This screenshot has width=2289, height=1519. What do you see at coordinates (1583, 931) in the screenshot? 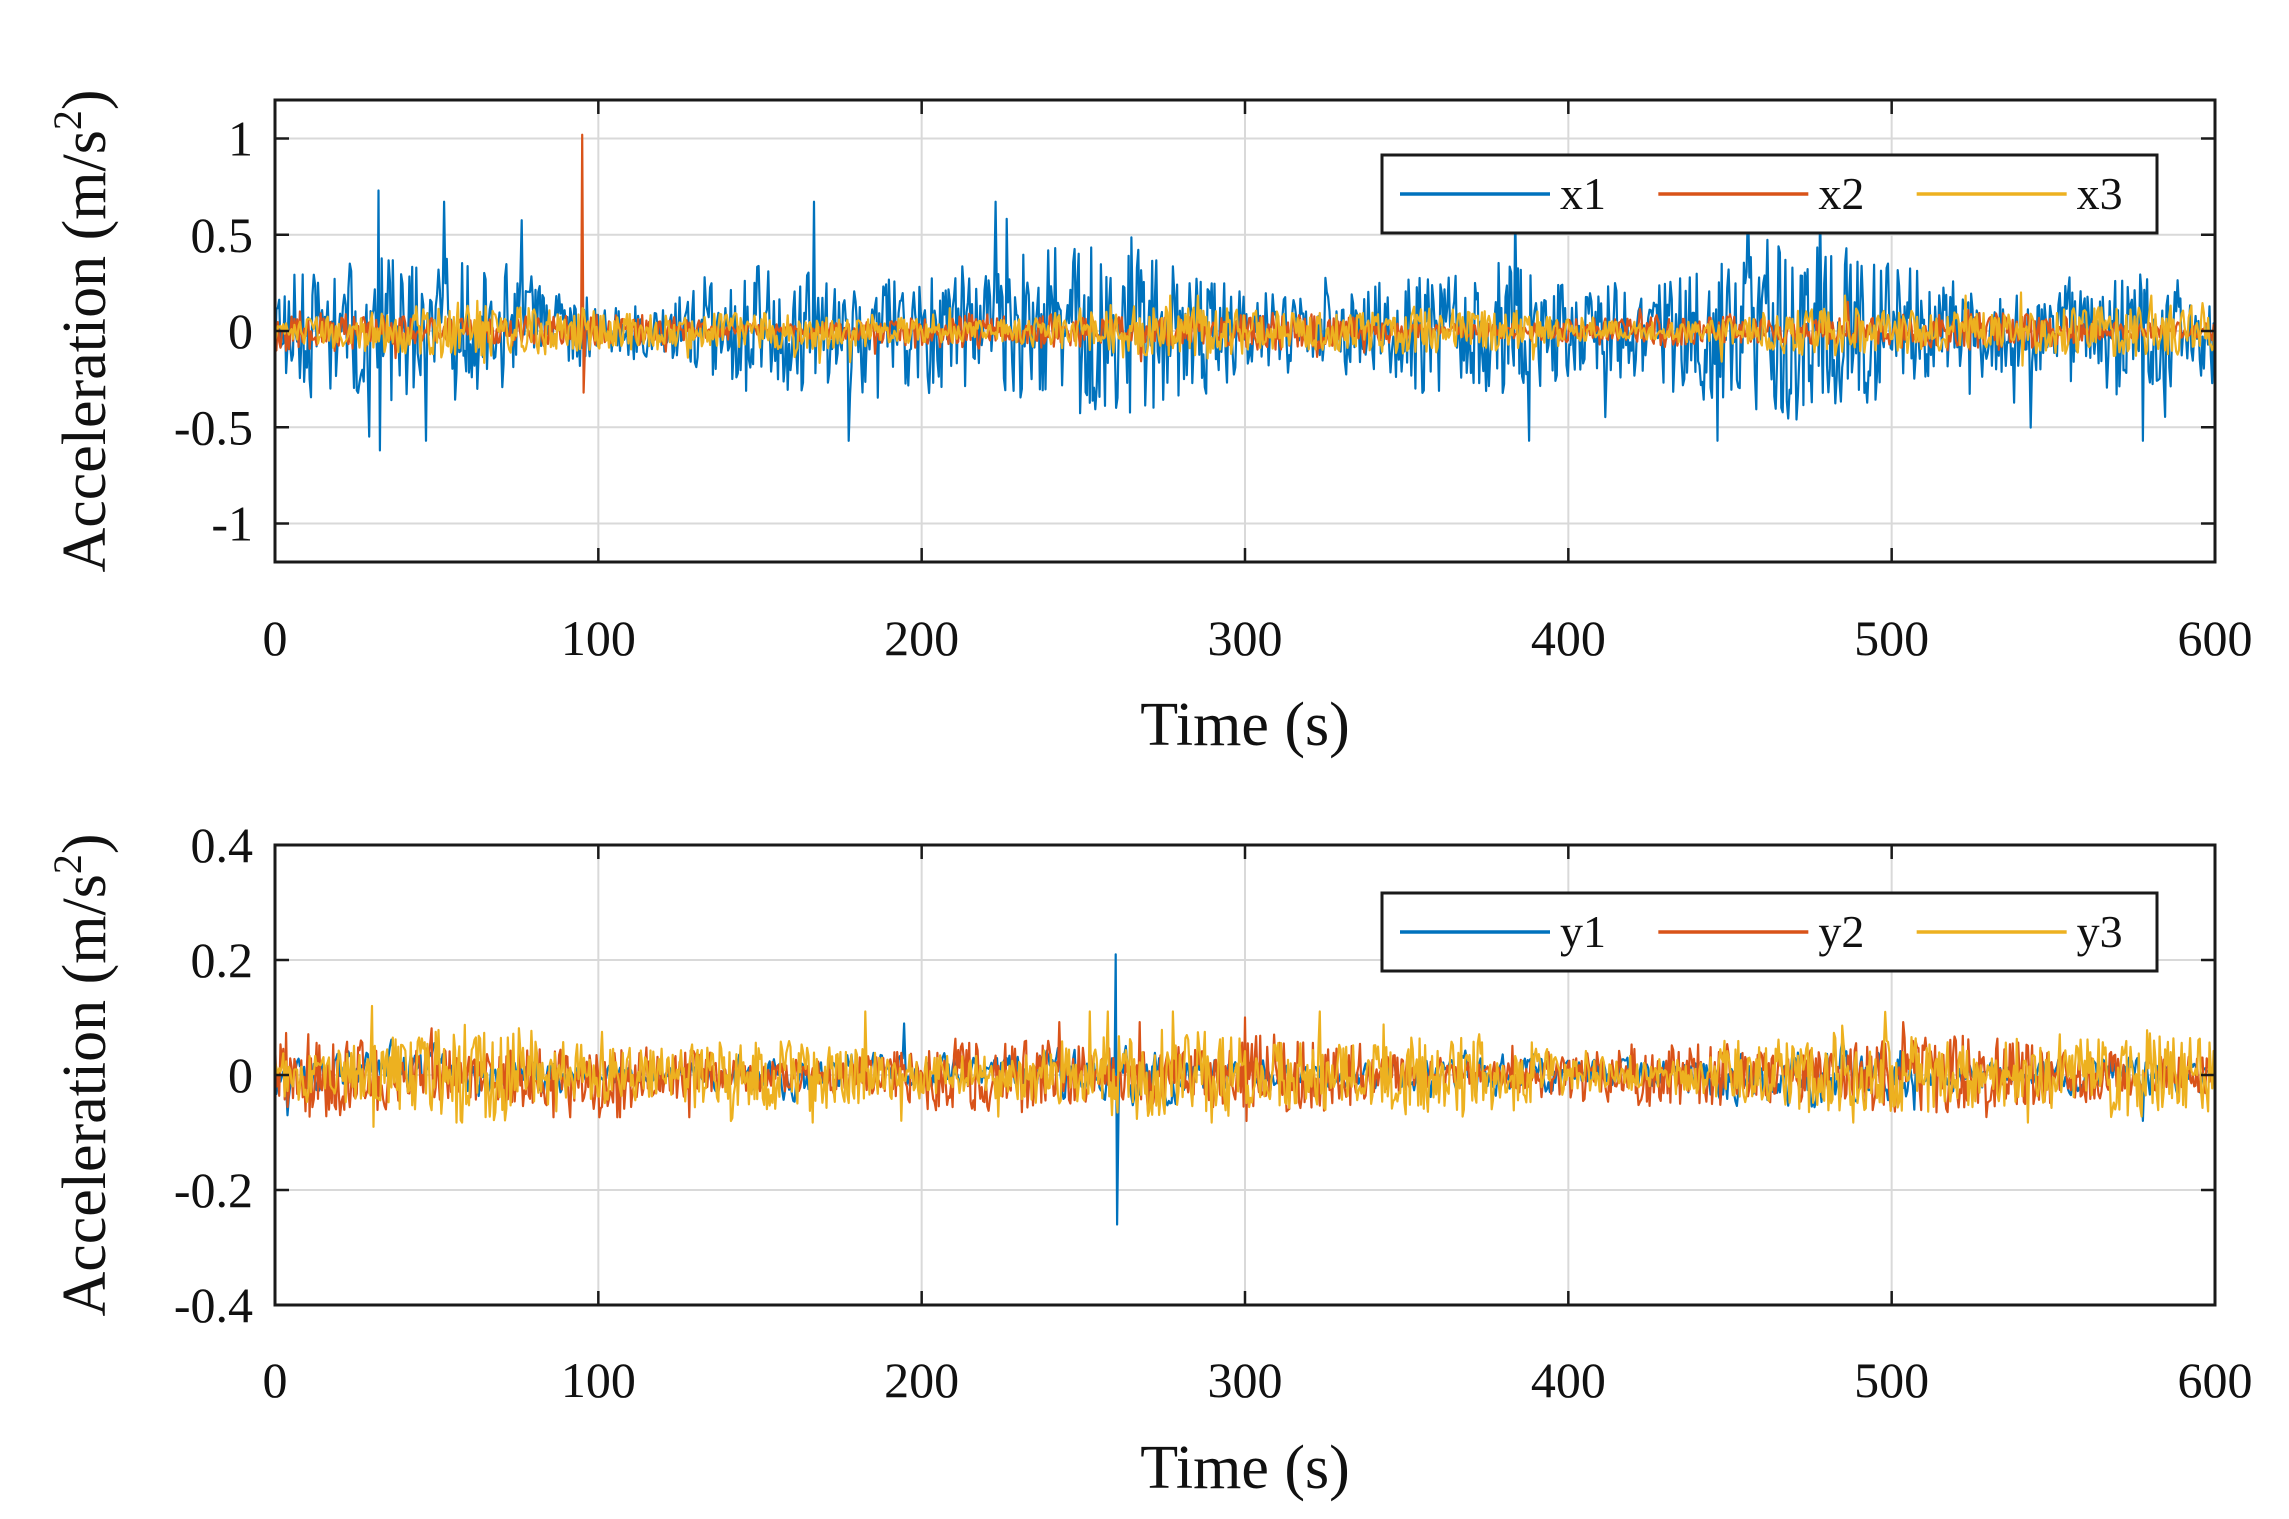
I see `legend-label-y1: y1` at bounding box center [1583, 931].